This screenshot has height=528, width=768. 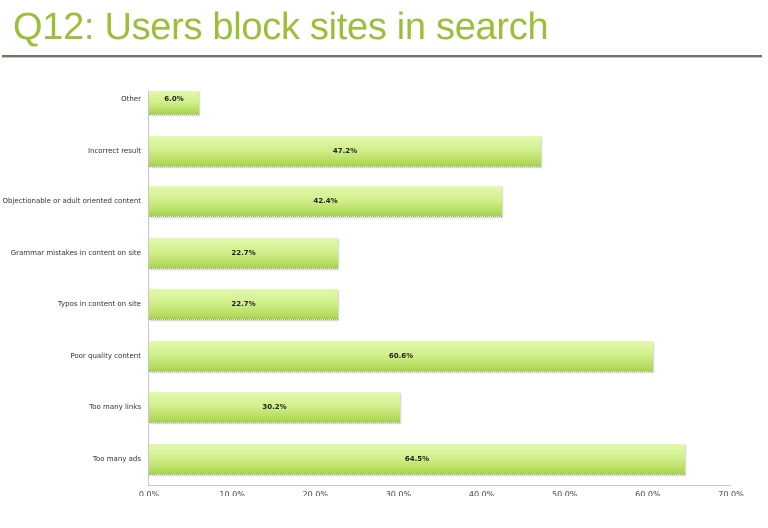 I want to click on bar-value-label: 30.2%, so click(x=274, y=407).